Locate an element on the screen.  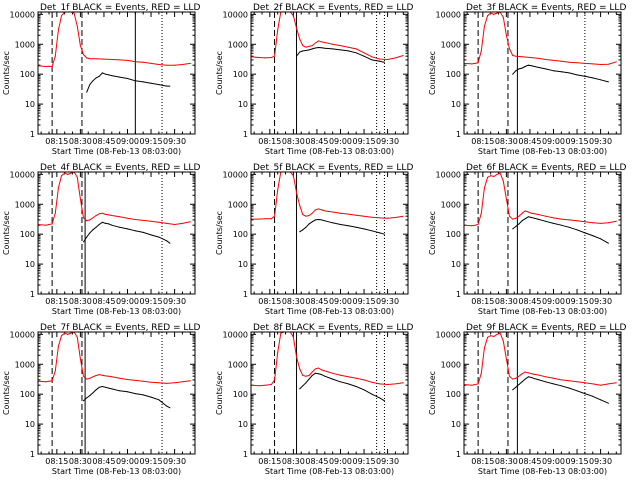
x-tick-label: 08:15 is located at coordinates (269, 141).